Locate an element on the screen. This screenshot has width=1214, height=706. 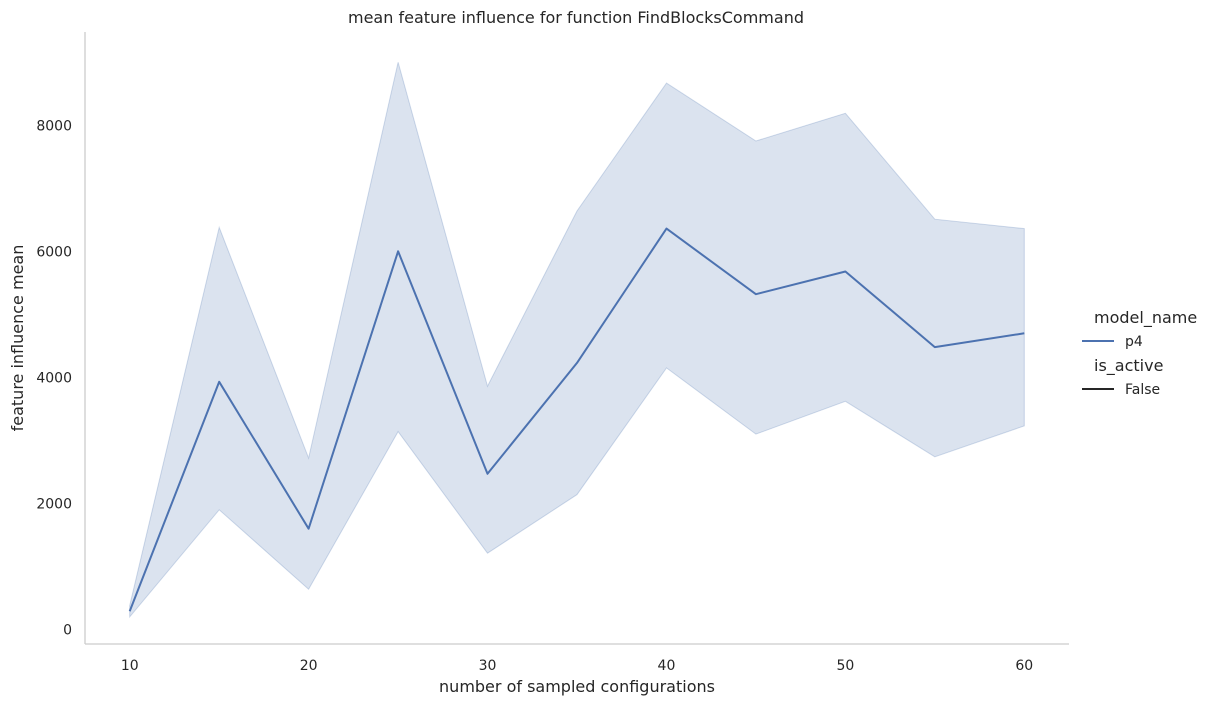
x-tick-label: 20 is located at coordinates (309, 666).